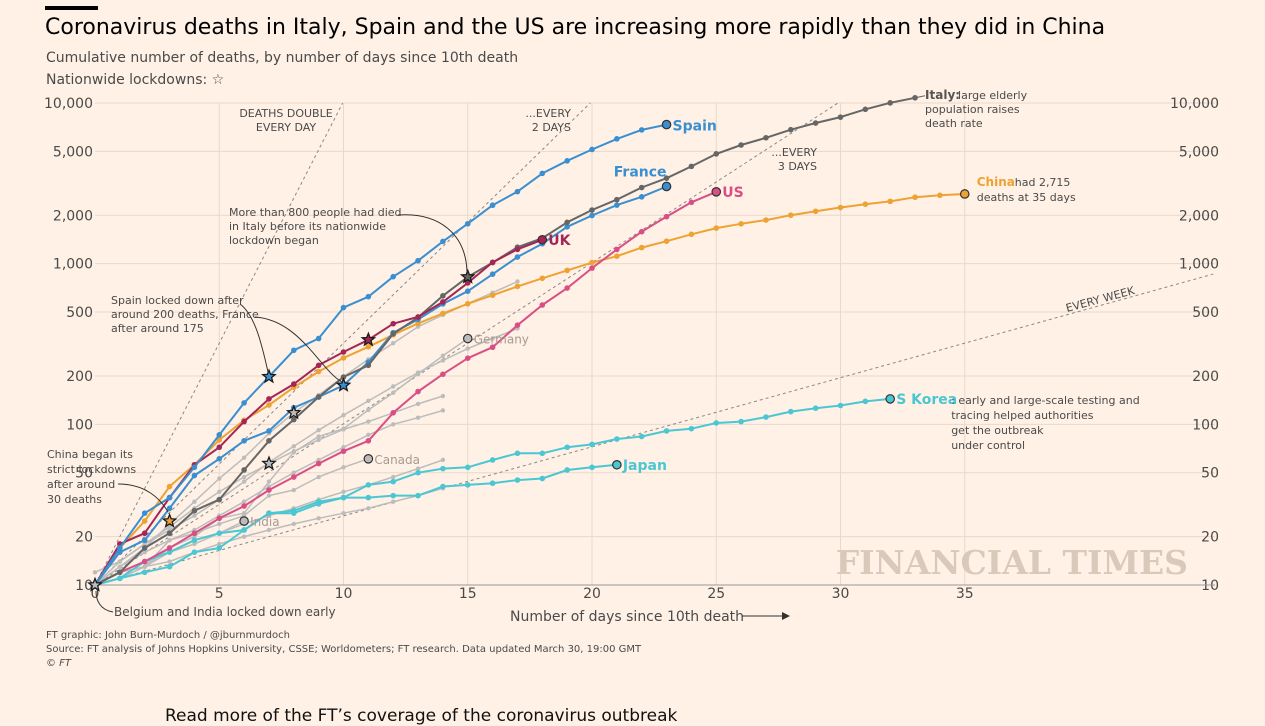 The width and height of the screenshot is (1265, 726). What do you see at coordinates (559, 241) in the screenshot?
I see `label-uk: UK` at bounding box center [559, 241].